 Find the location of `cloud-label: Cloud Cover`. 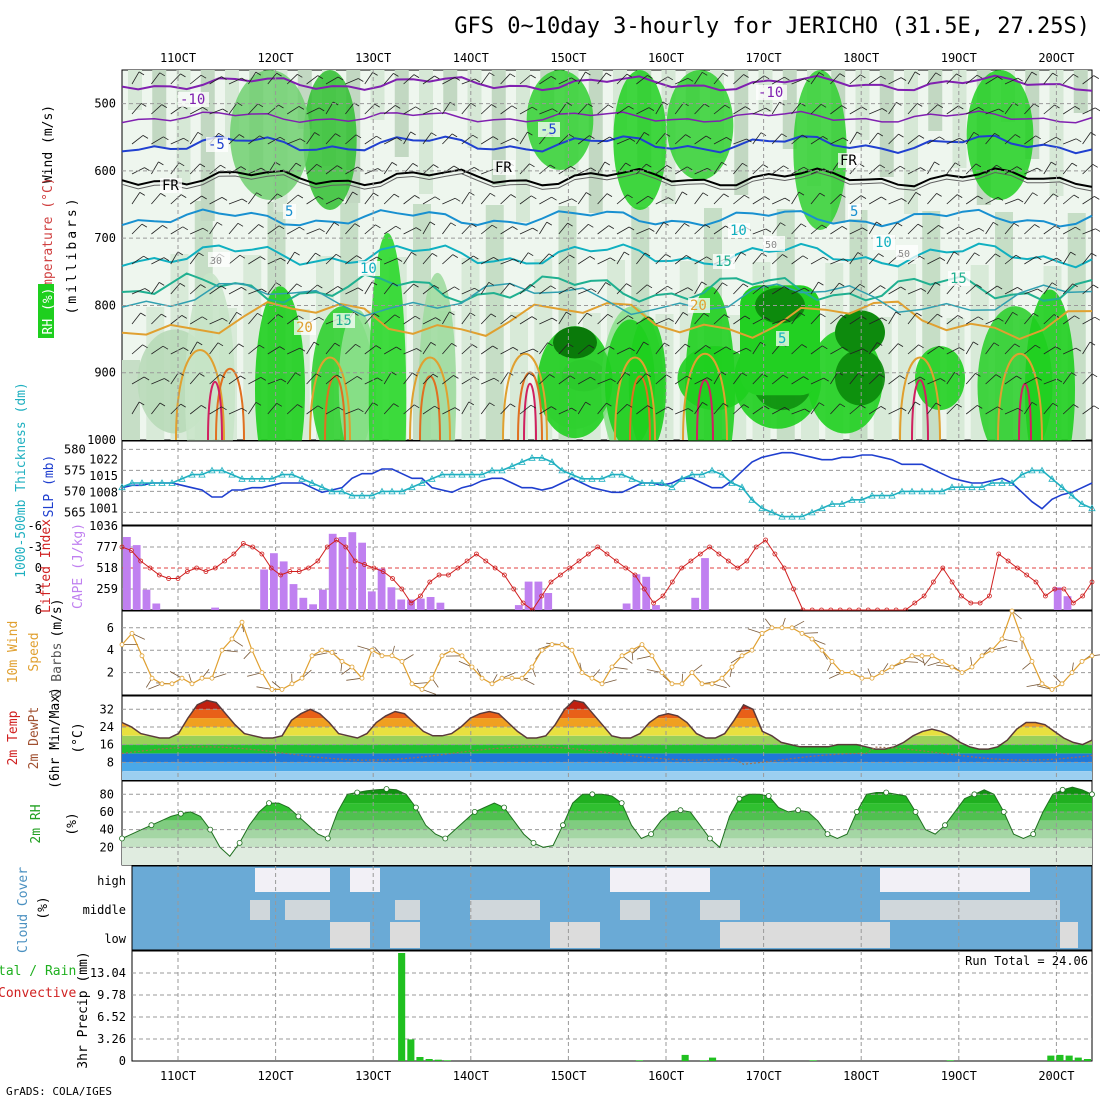

cloud-label: Cloud Cover is located at coordinates (23, 910).